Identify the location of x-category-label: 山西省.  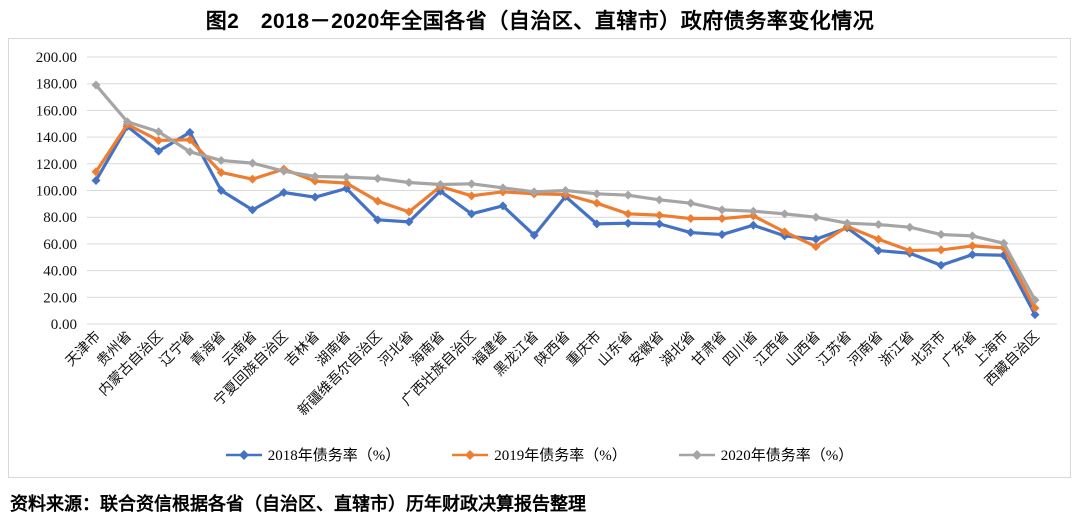
(803, 349).